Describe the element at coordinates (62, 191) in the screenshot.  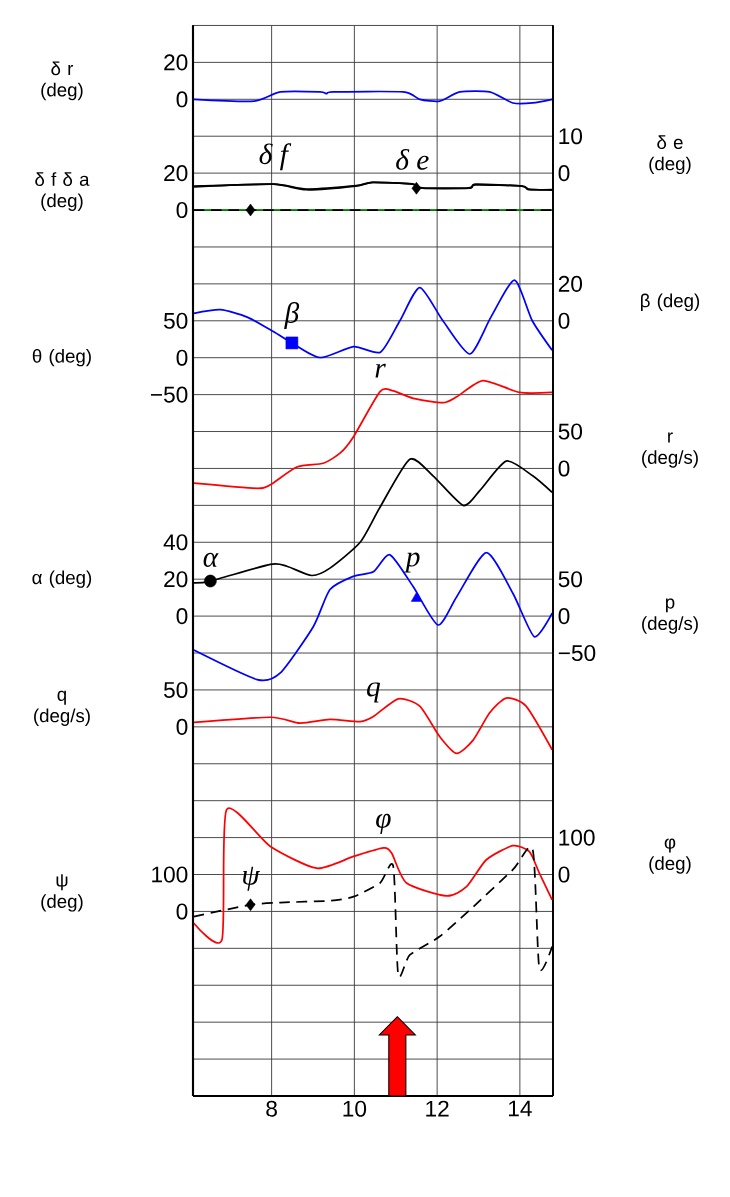
I see `y-axis-title: δ f δ a (deg)` at that location.